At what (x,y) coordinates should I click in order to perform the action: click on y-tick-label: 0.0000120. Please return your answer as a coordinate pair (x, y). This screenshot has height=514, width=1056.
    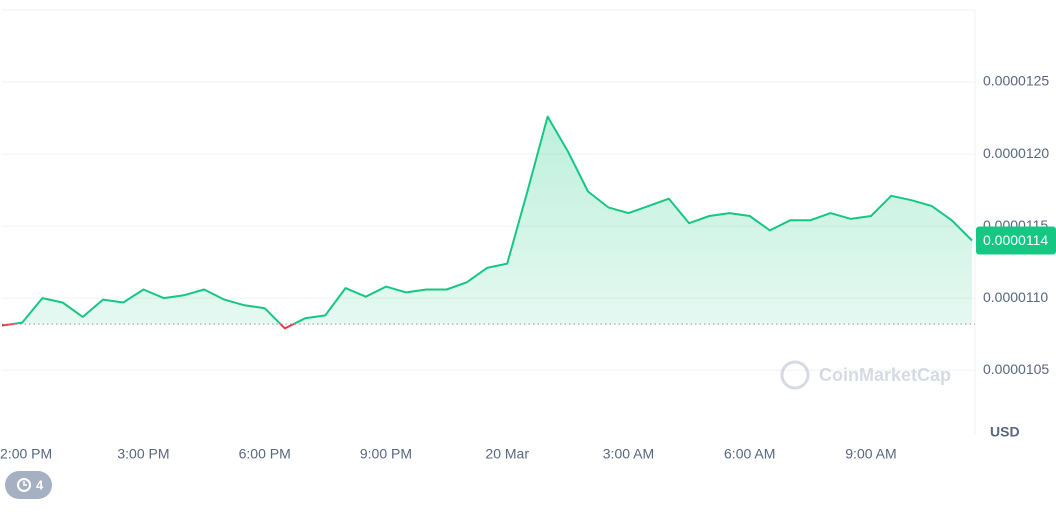
    Looking at the image, I should click on (1016, 153).